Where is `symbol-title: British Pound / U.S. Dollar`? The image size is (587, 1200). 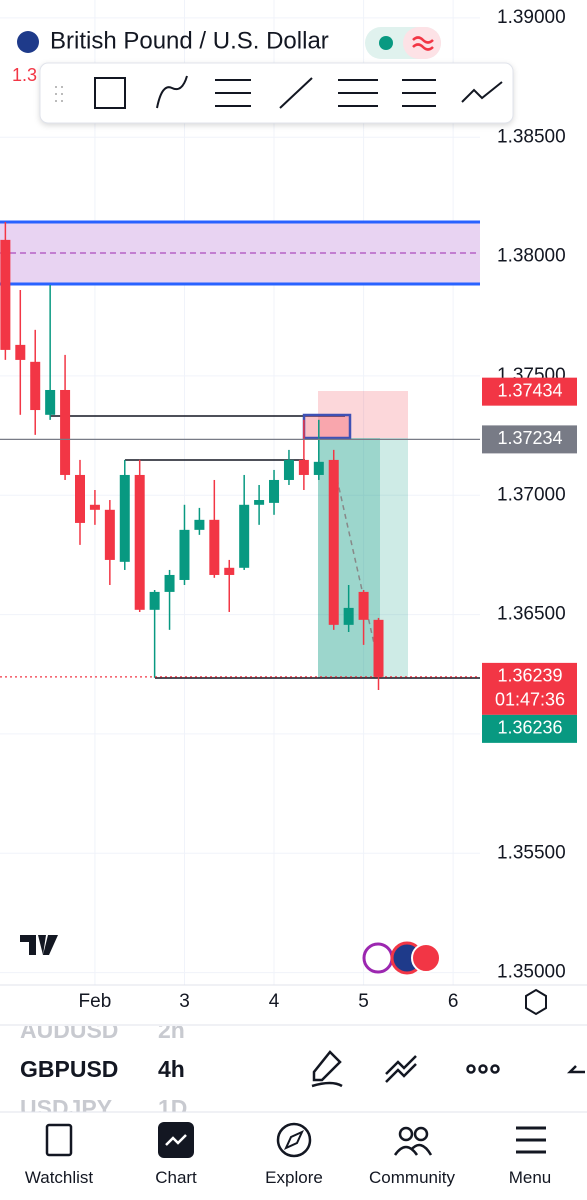 symbol-title: British Pound / U.S. Dollar is located at coordinates (189, 40).